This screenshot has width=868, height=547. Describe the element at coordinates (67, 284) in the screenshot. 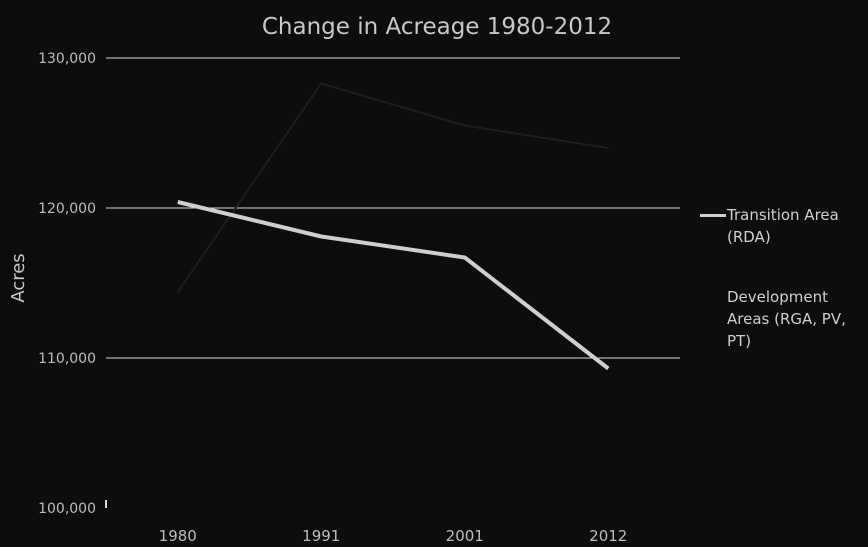

I see `y-tick-labels: 100,000 110,000 120,000 130,000` at that location.